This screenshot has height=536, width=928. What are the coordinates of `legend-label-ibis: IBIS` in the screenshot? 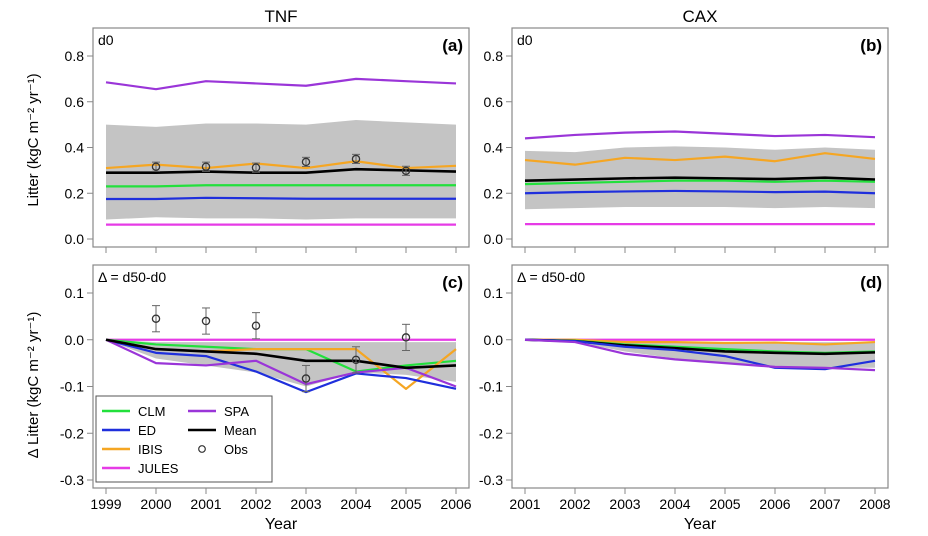 It's located at (150, 449).